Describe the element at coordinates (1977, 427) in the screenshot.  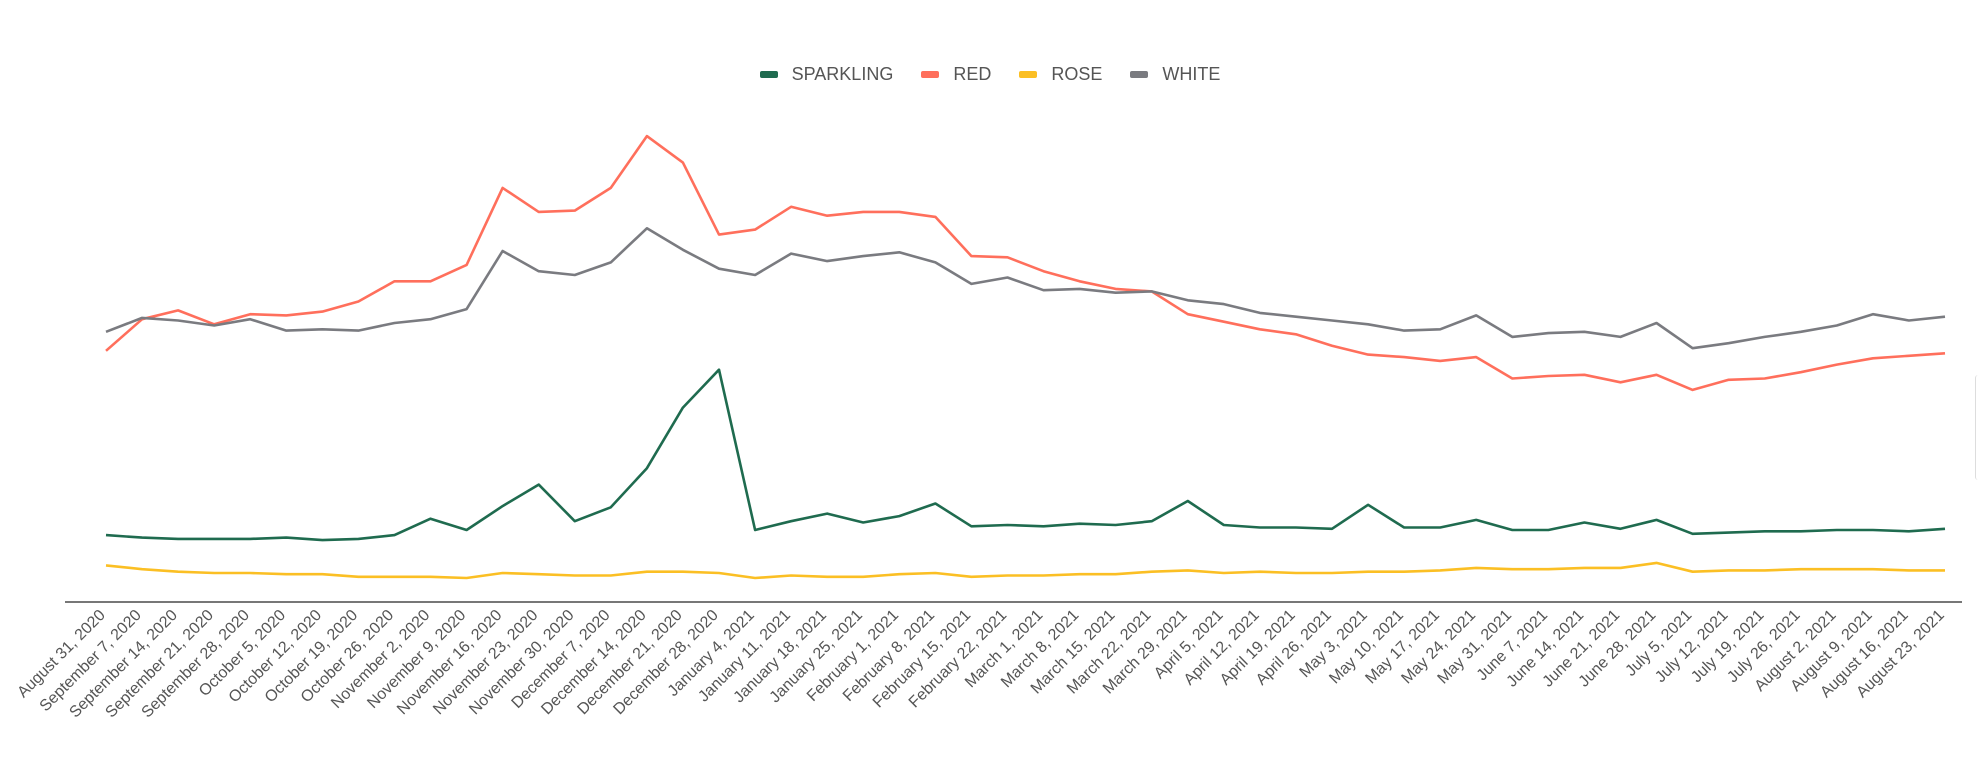
I see `scroll-edge` at that location.